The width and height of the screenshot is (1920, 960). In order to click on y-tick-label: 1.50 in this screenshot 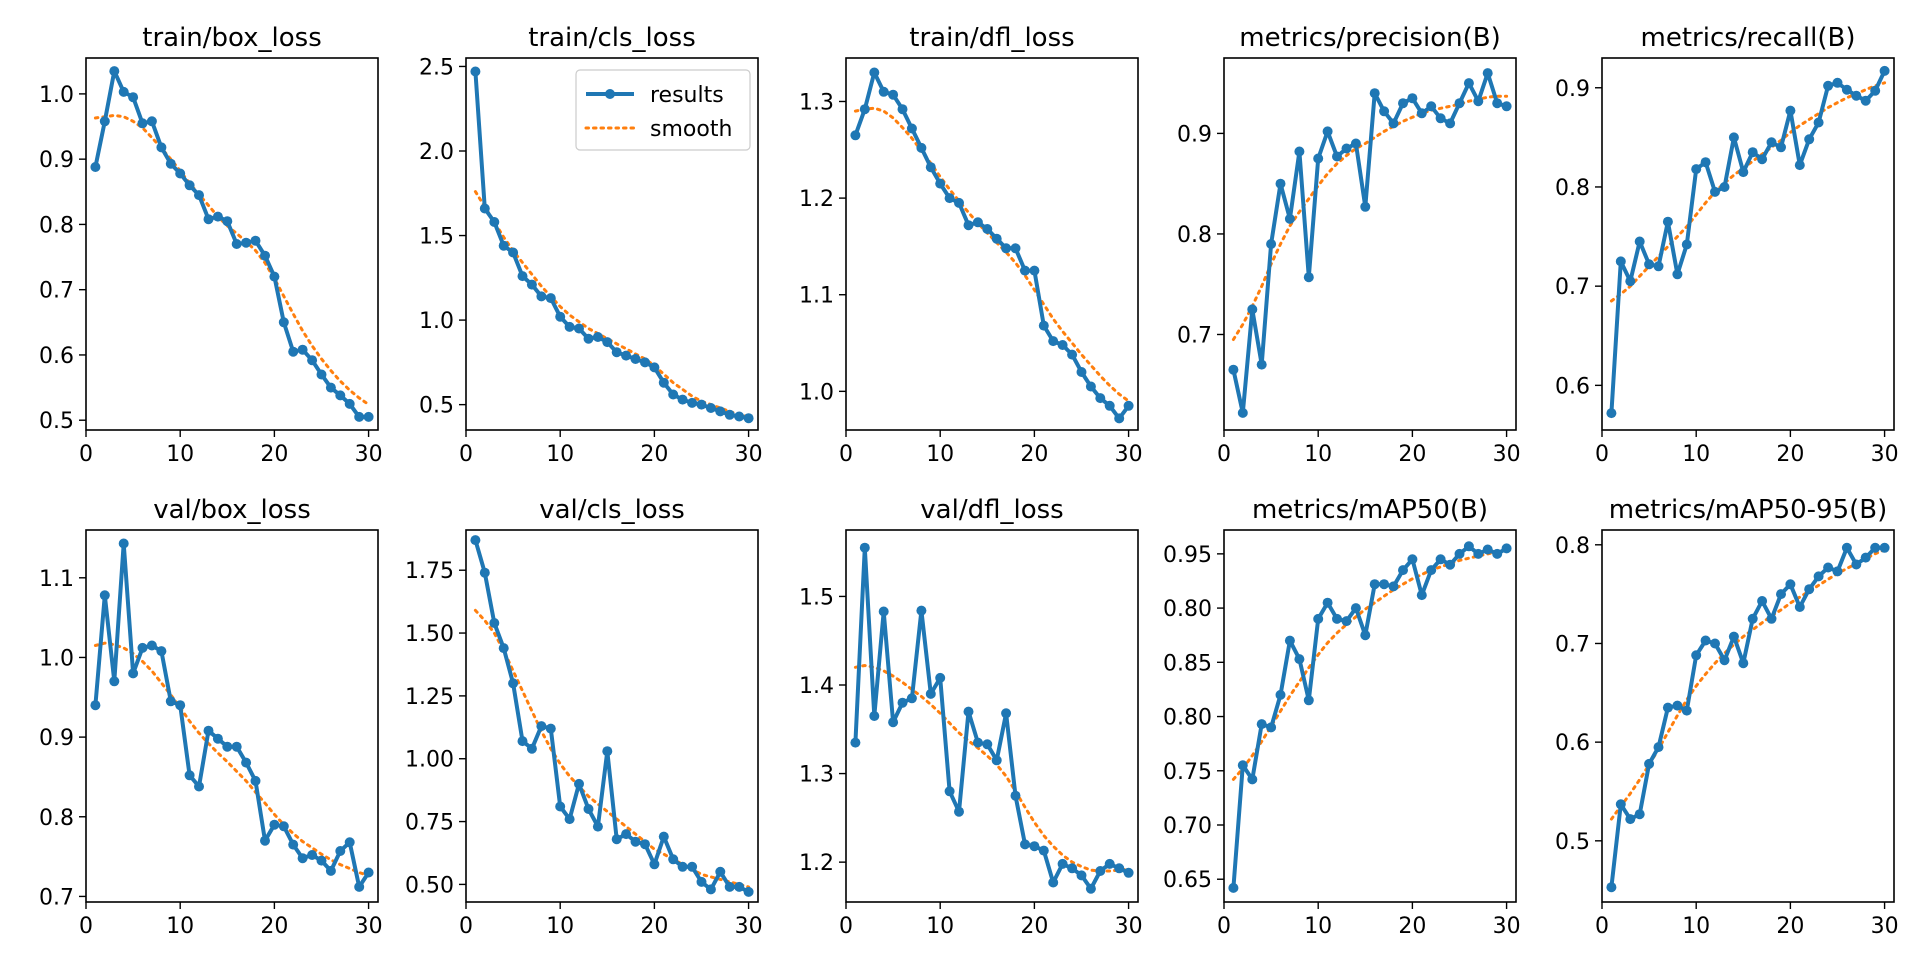, I will do `click(429, 634)`.